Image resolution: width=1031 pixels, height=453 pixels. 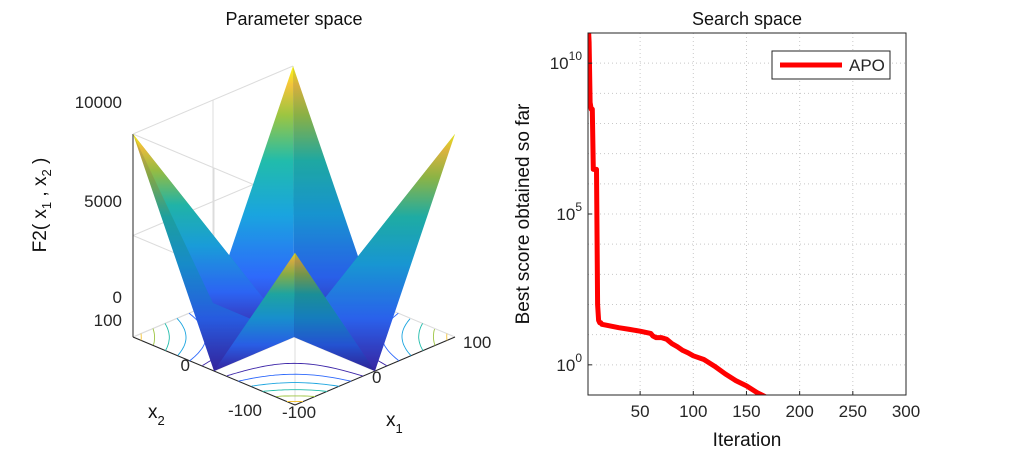 I want to click on x-tick-label: 150, so click(x=746, y=411).